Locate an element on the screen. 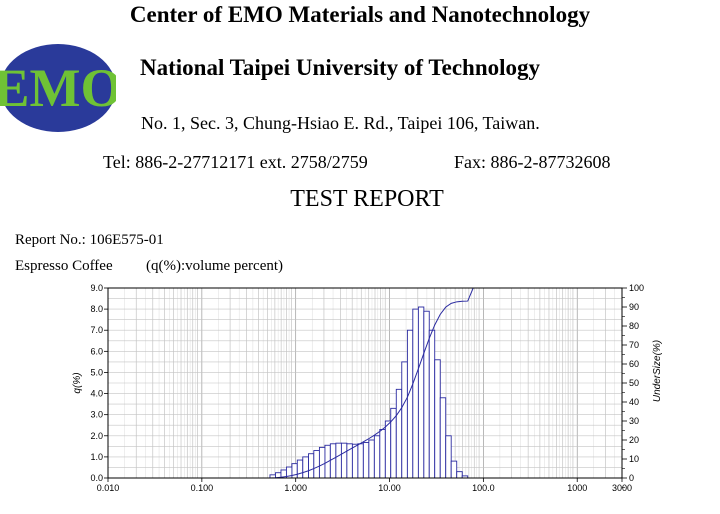 The height and width of the screenshot is (514, 720). y-tick-label: 4.0 is located at coordinates (96, 394).